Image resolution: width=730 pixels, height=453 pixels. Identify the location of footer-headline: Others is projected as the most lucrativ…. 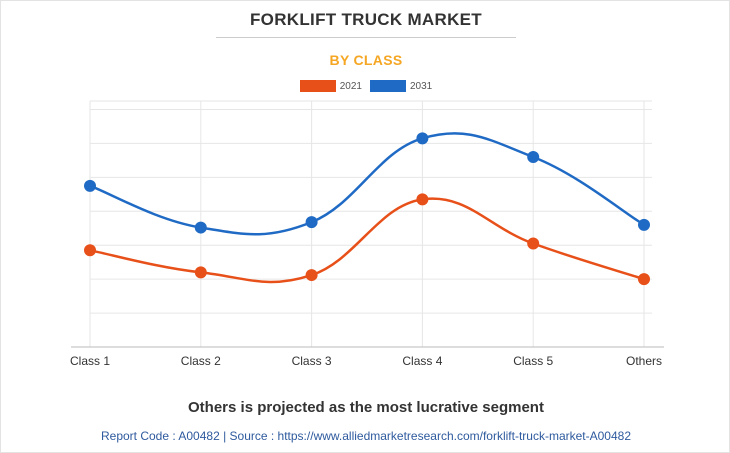
(366, 407).